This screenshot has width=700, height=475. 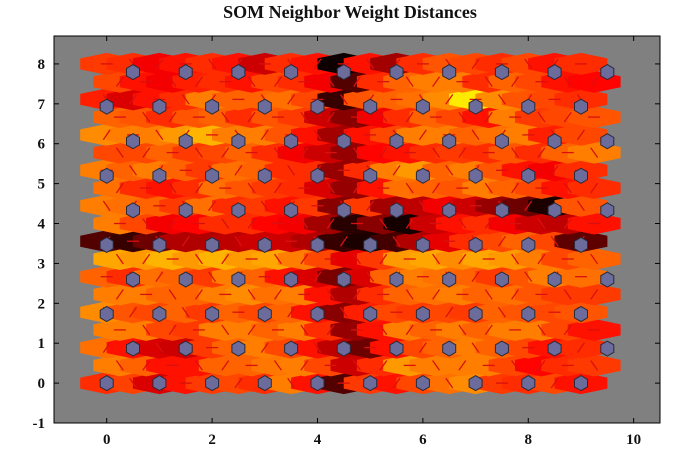 What do you see at coordinates (42, 185) in the screenshot?
I see `y-tick-label: 5` at bounding box center [42, 185].